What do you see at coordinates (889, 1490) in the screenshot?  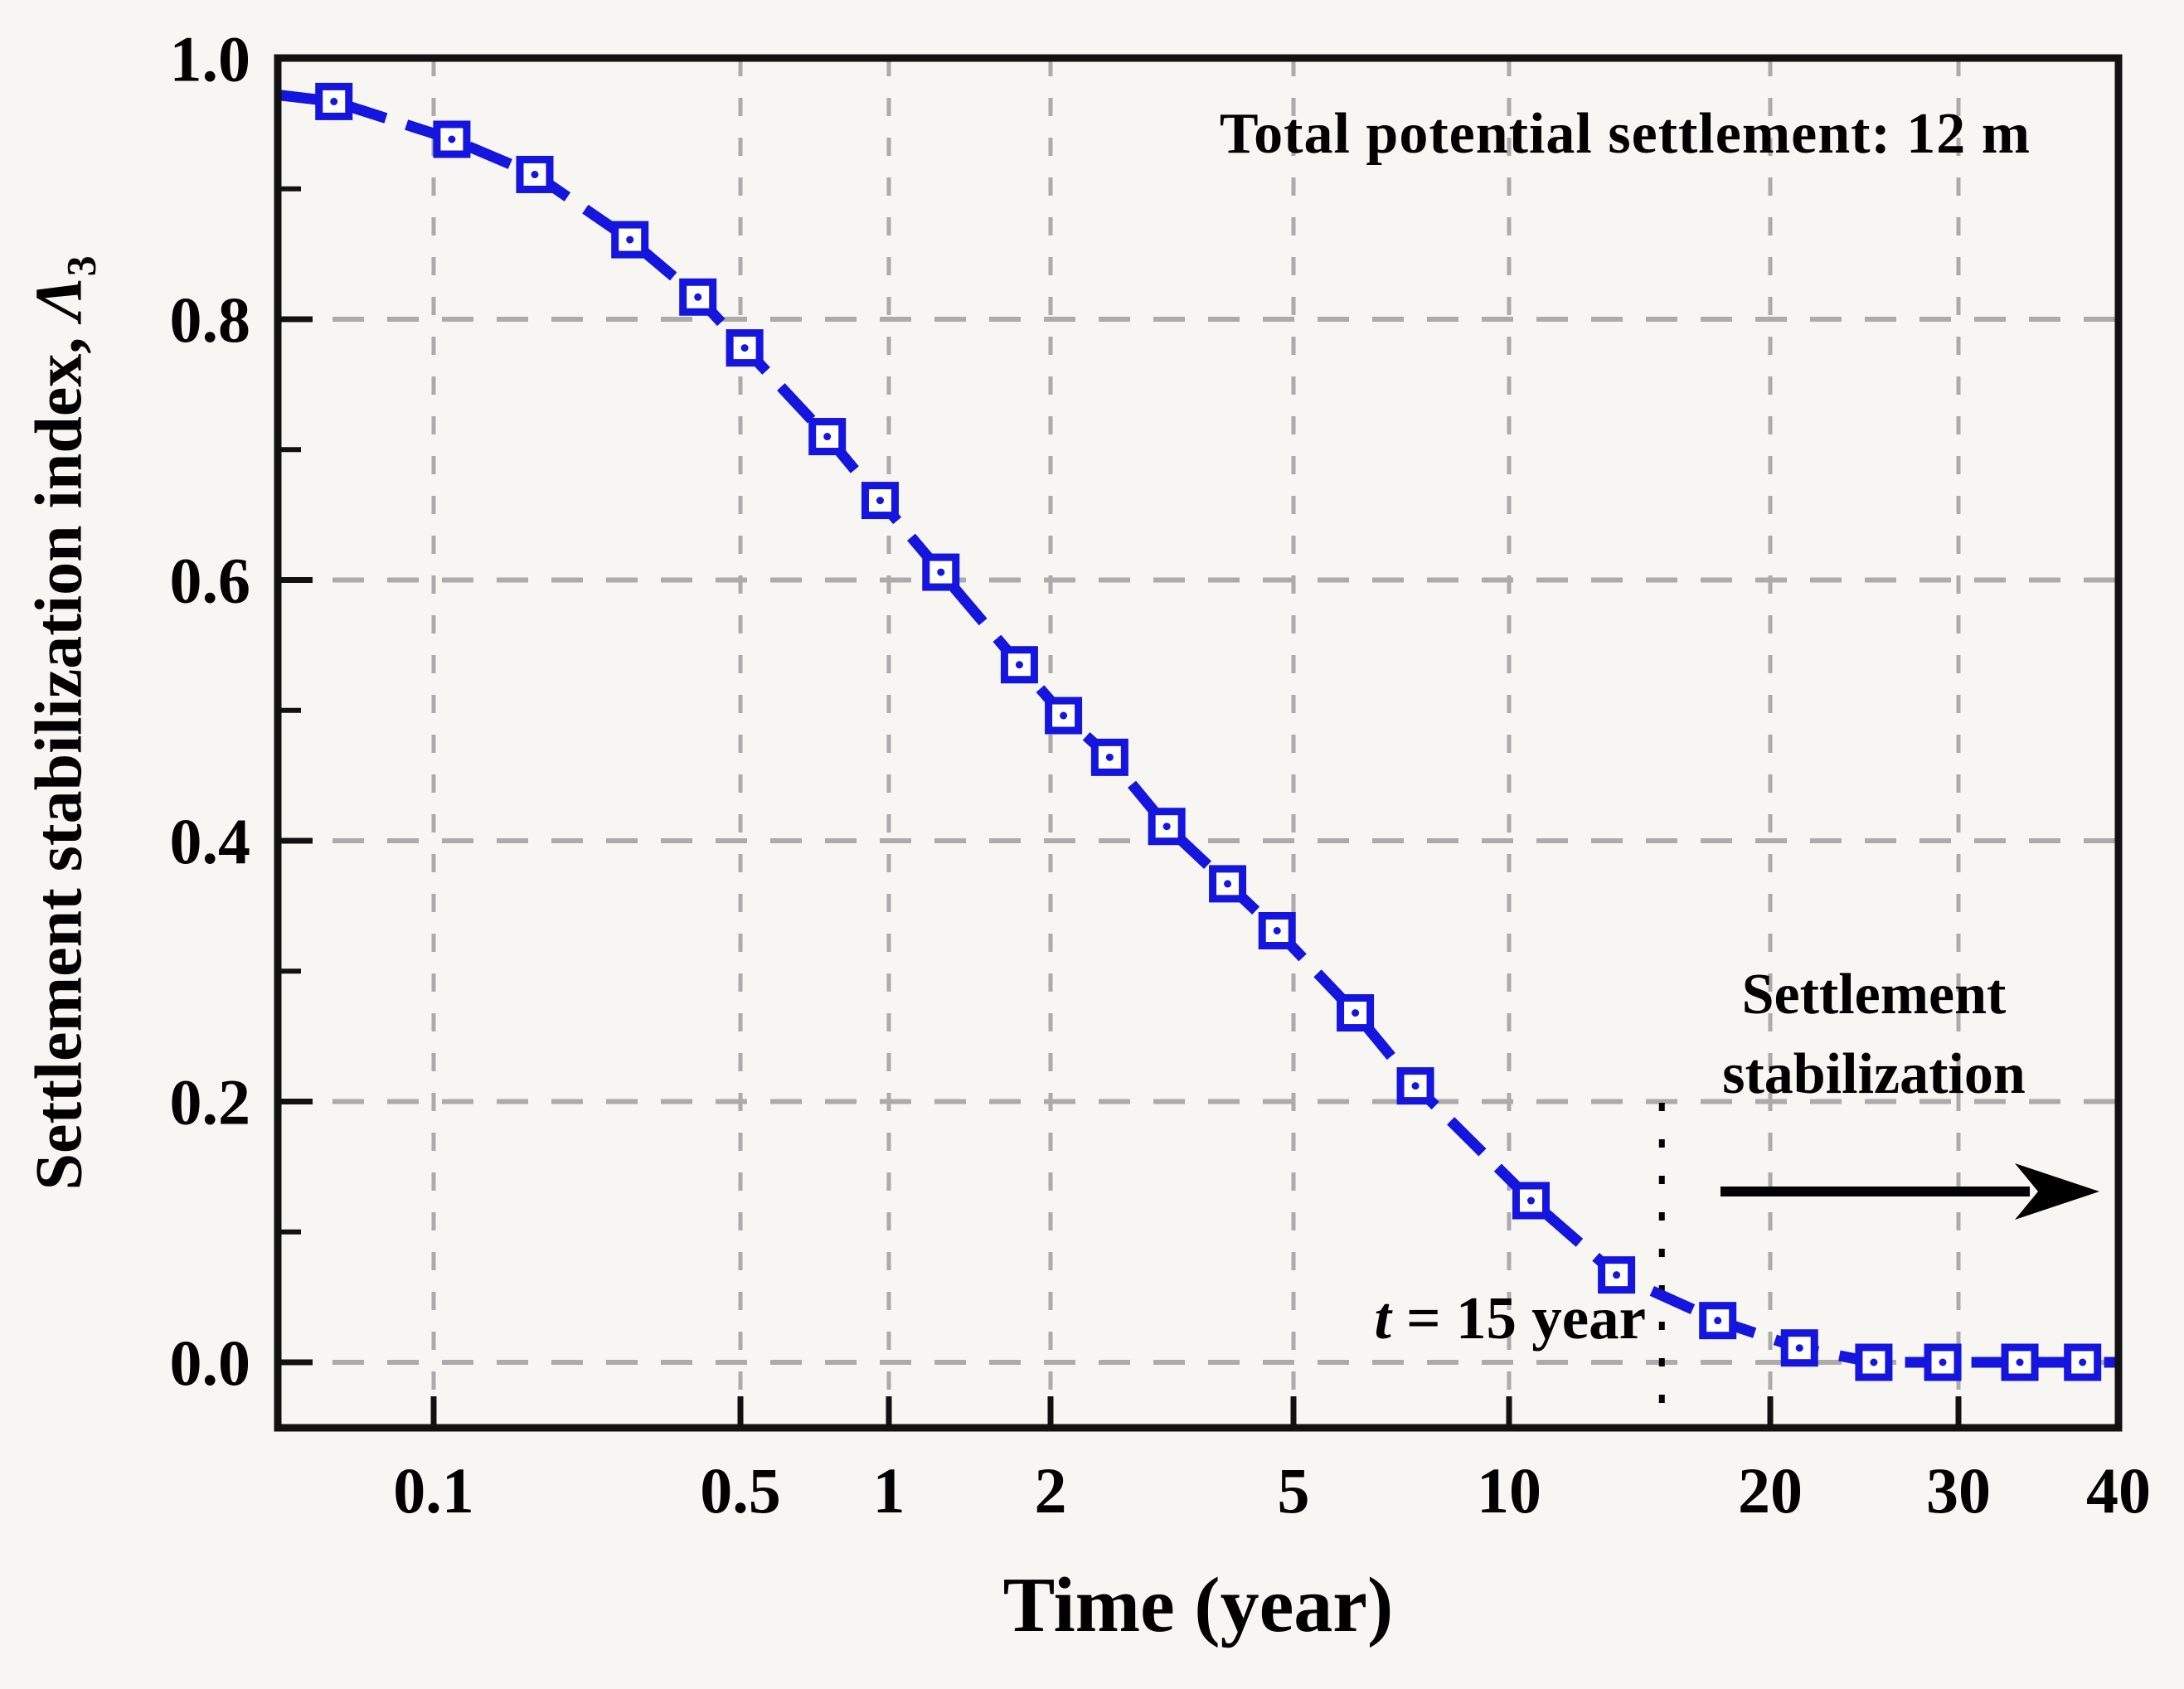 I see `x-tick-label: 1` at bounding box center [889, 1490].